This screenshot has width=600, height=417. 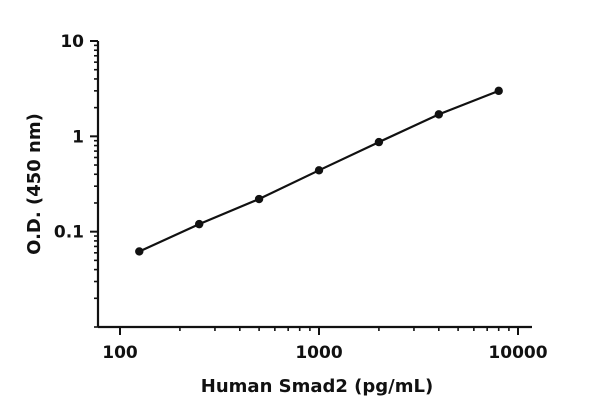 I want to click on x-tick-labels: 100 1000 10000, so click(x=324, y=353).